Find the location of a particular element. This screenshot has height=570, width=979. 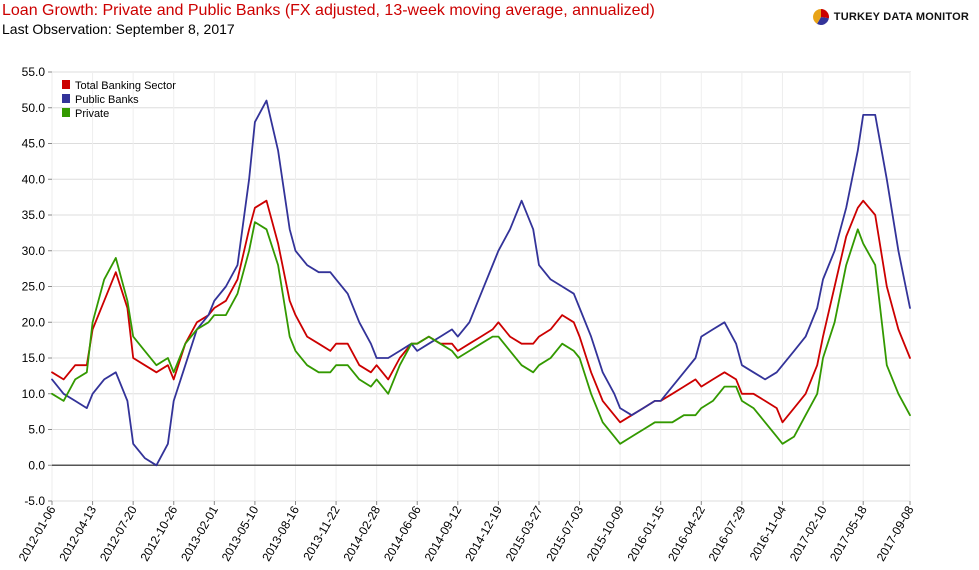

y-tick-label: 30.0 is located at coordinates (34, 251).